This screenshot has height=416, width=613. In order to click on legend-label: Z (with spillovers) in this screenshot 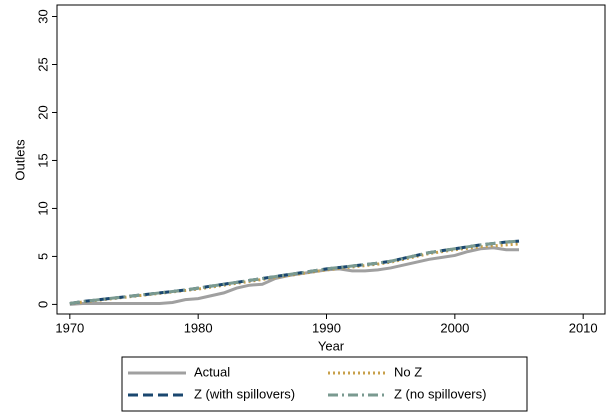, I will do `click(244, 393)`.